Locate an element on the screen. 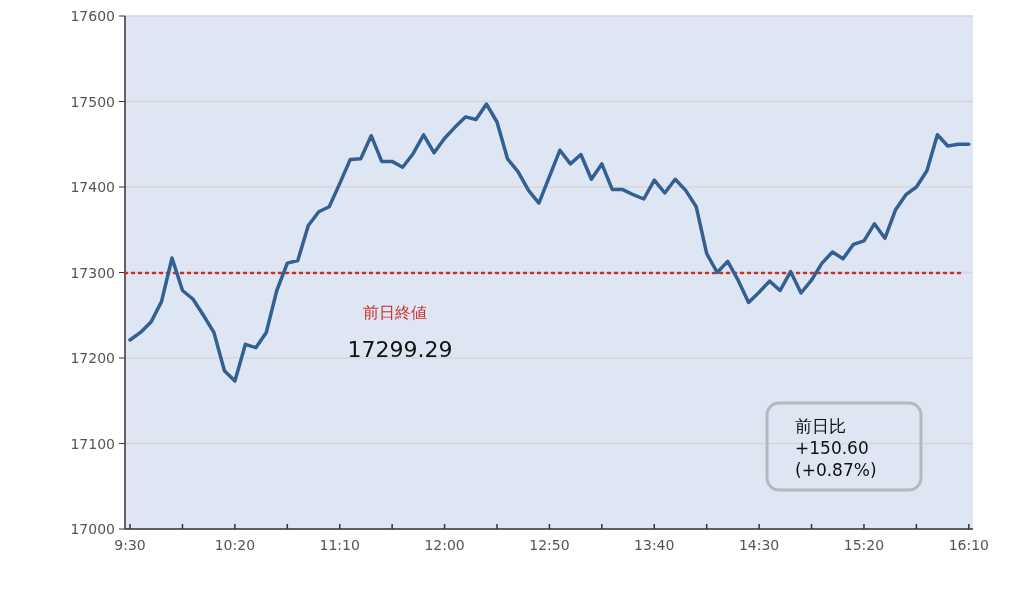 The width and height of the screenshot is (1035, 598). y-tick-label: 17400 is located at coordinates (92, 187).